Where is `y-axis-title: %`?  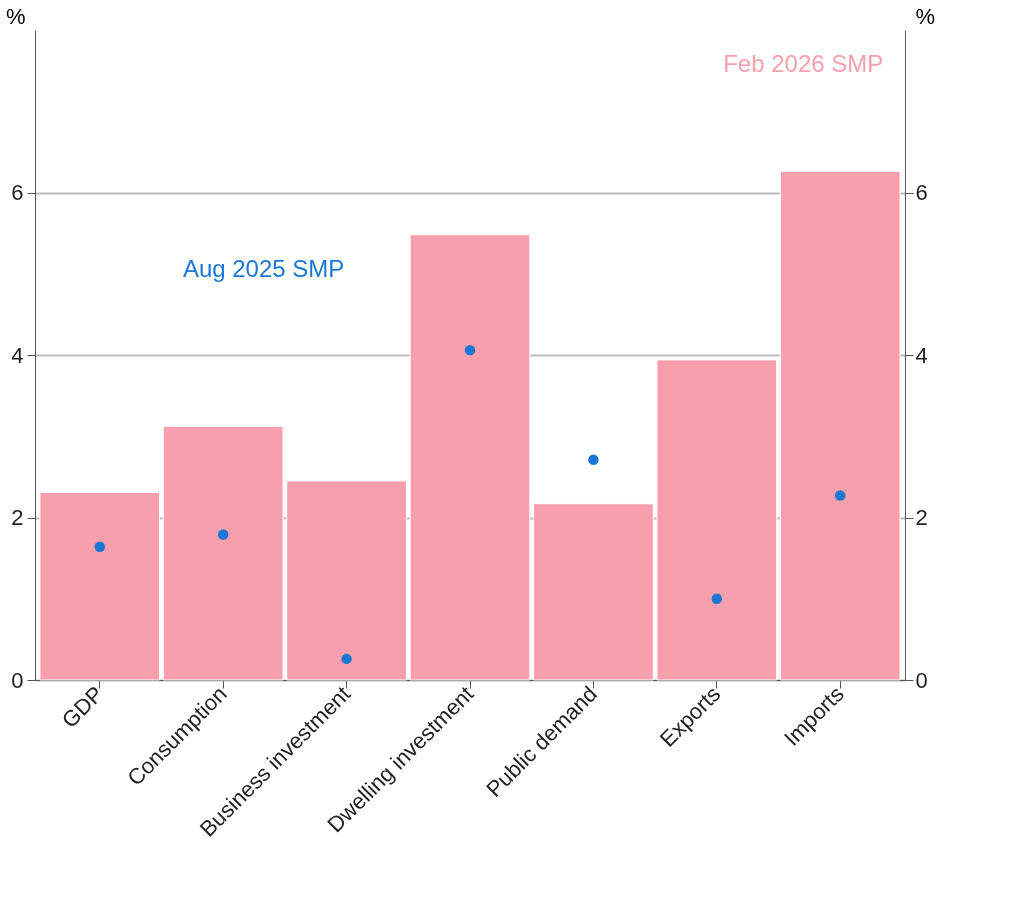
y-axis-title: % is located at coordinates (15, 16).